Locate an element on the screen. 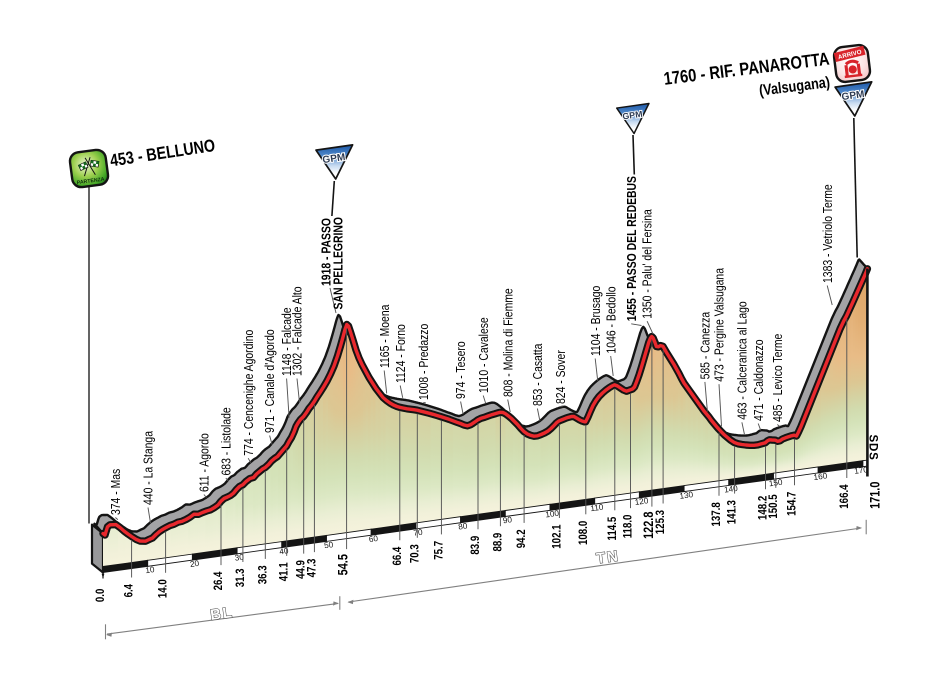 The image size is (950, 684). svg-text: 114.5 is located at coordinates (612, 529).